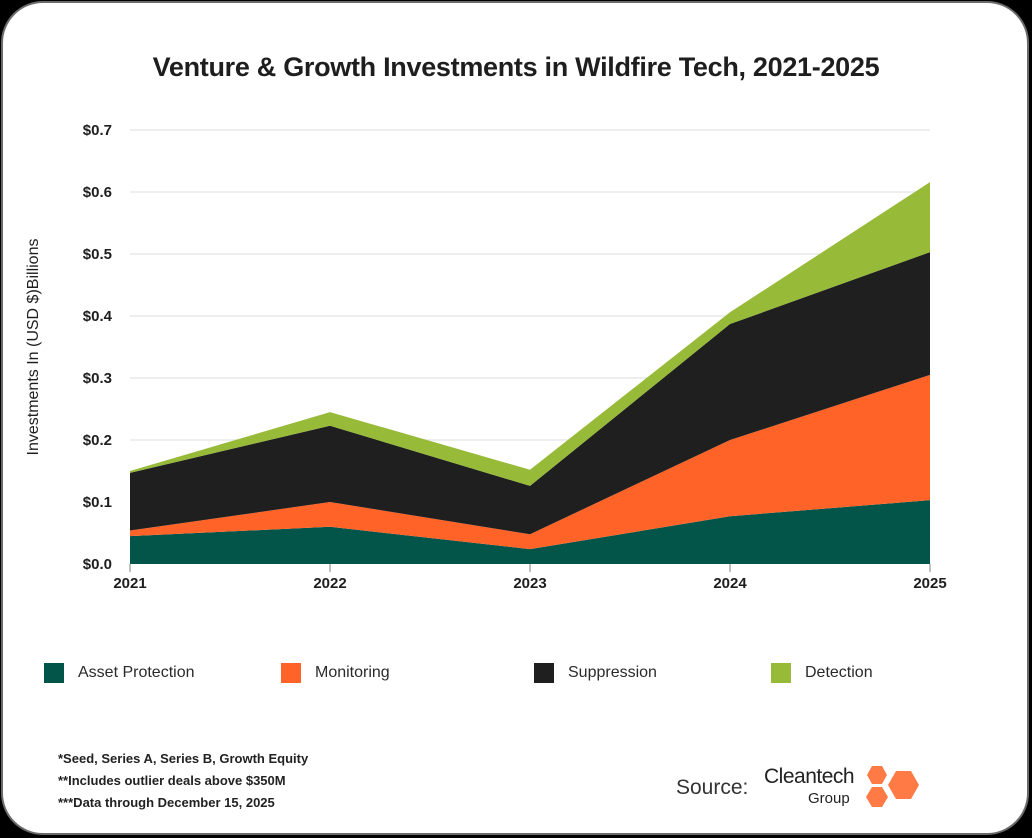 Image resolution: width=1032 pixels, height=838 pixels. Describe the element at coordinates (97, 254) in the screenshot. I see `y-tick-label: $0.5` at that location.